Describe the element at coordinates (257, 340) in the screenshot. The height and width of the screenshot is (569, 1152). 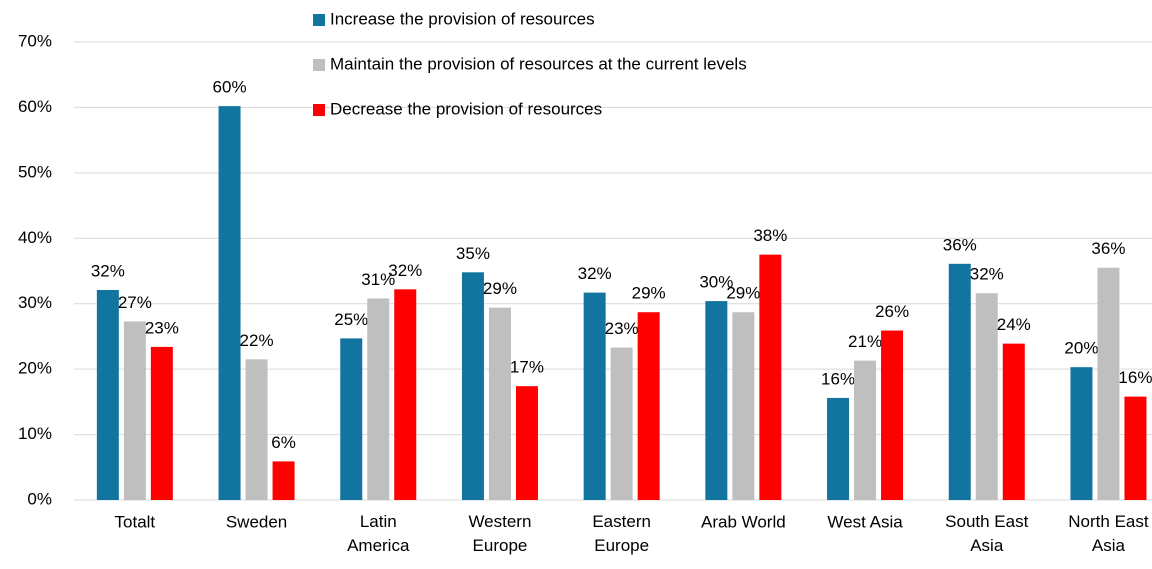
I see `data-label: 22%` at that location.